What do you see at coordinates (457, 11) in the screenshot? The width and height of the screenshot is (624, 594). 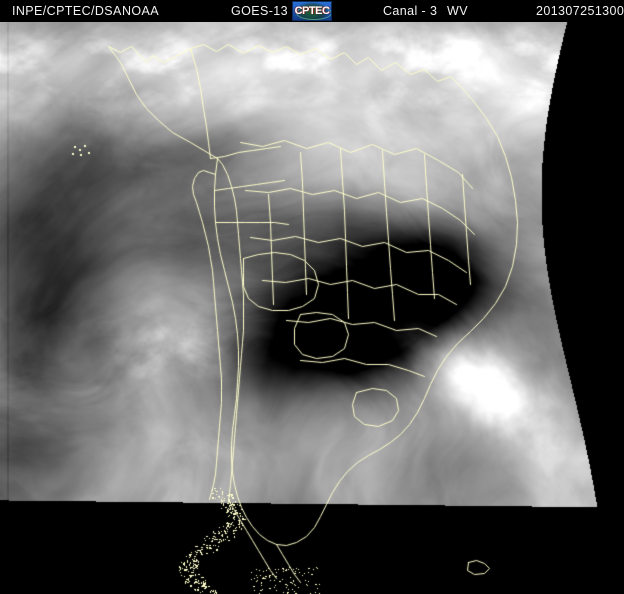 I see `channel-type-label: WV` at bounding box center [457, 11].